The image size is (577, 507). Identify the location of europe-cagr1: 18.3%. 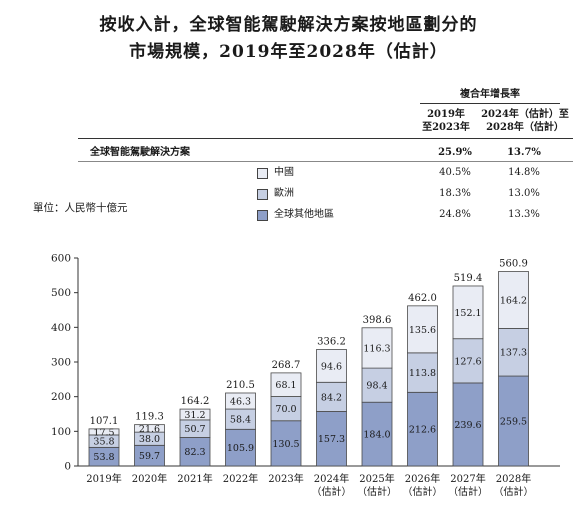
(455, 193).